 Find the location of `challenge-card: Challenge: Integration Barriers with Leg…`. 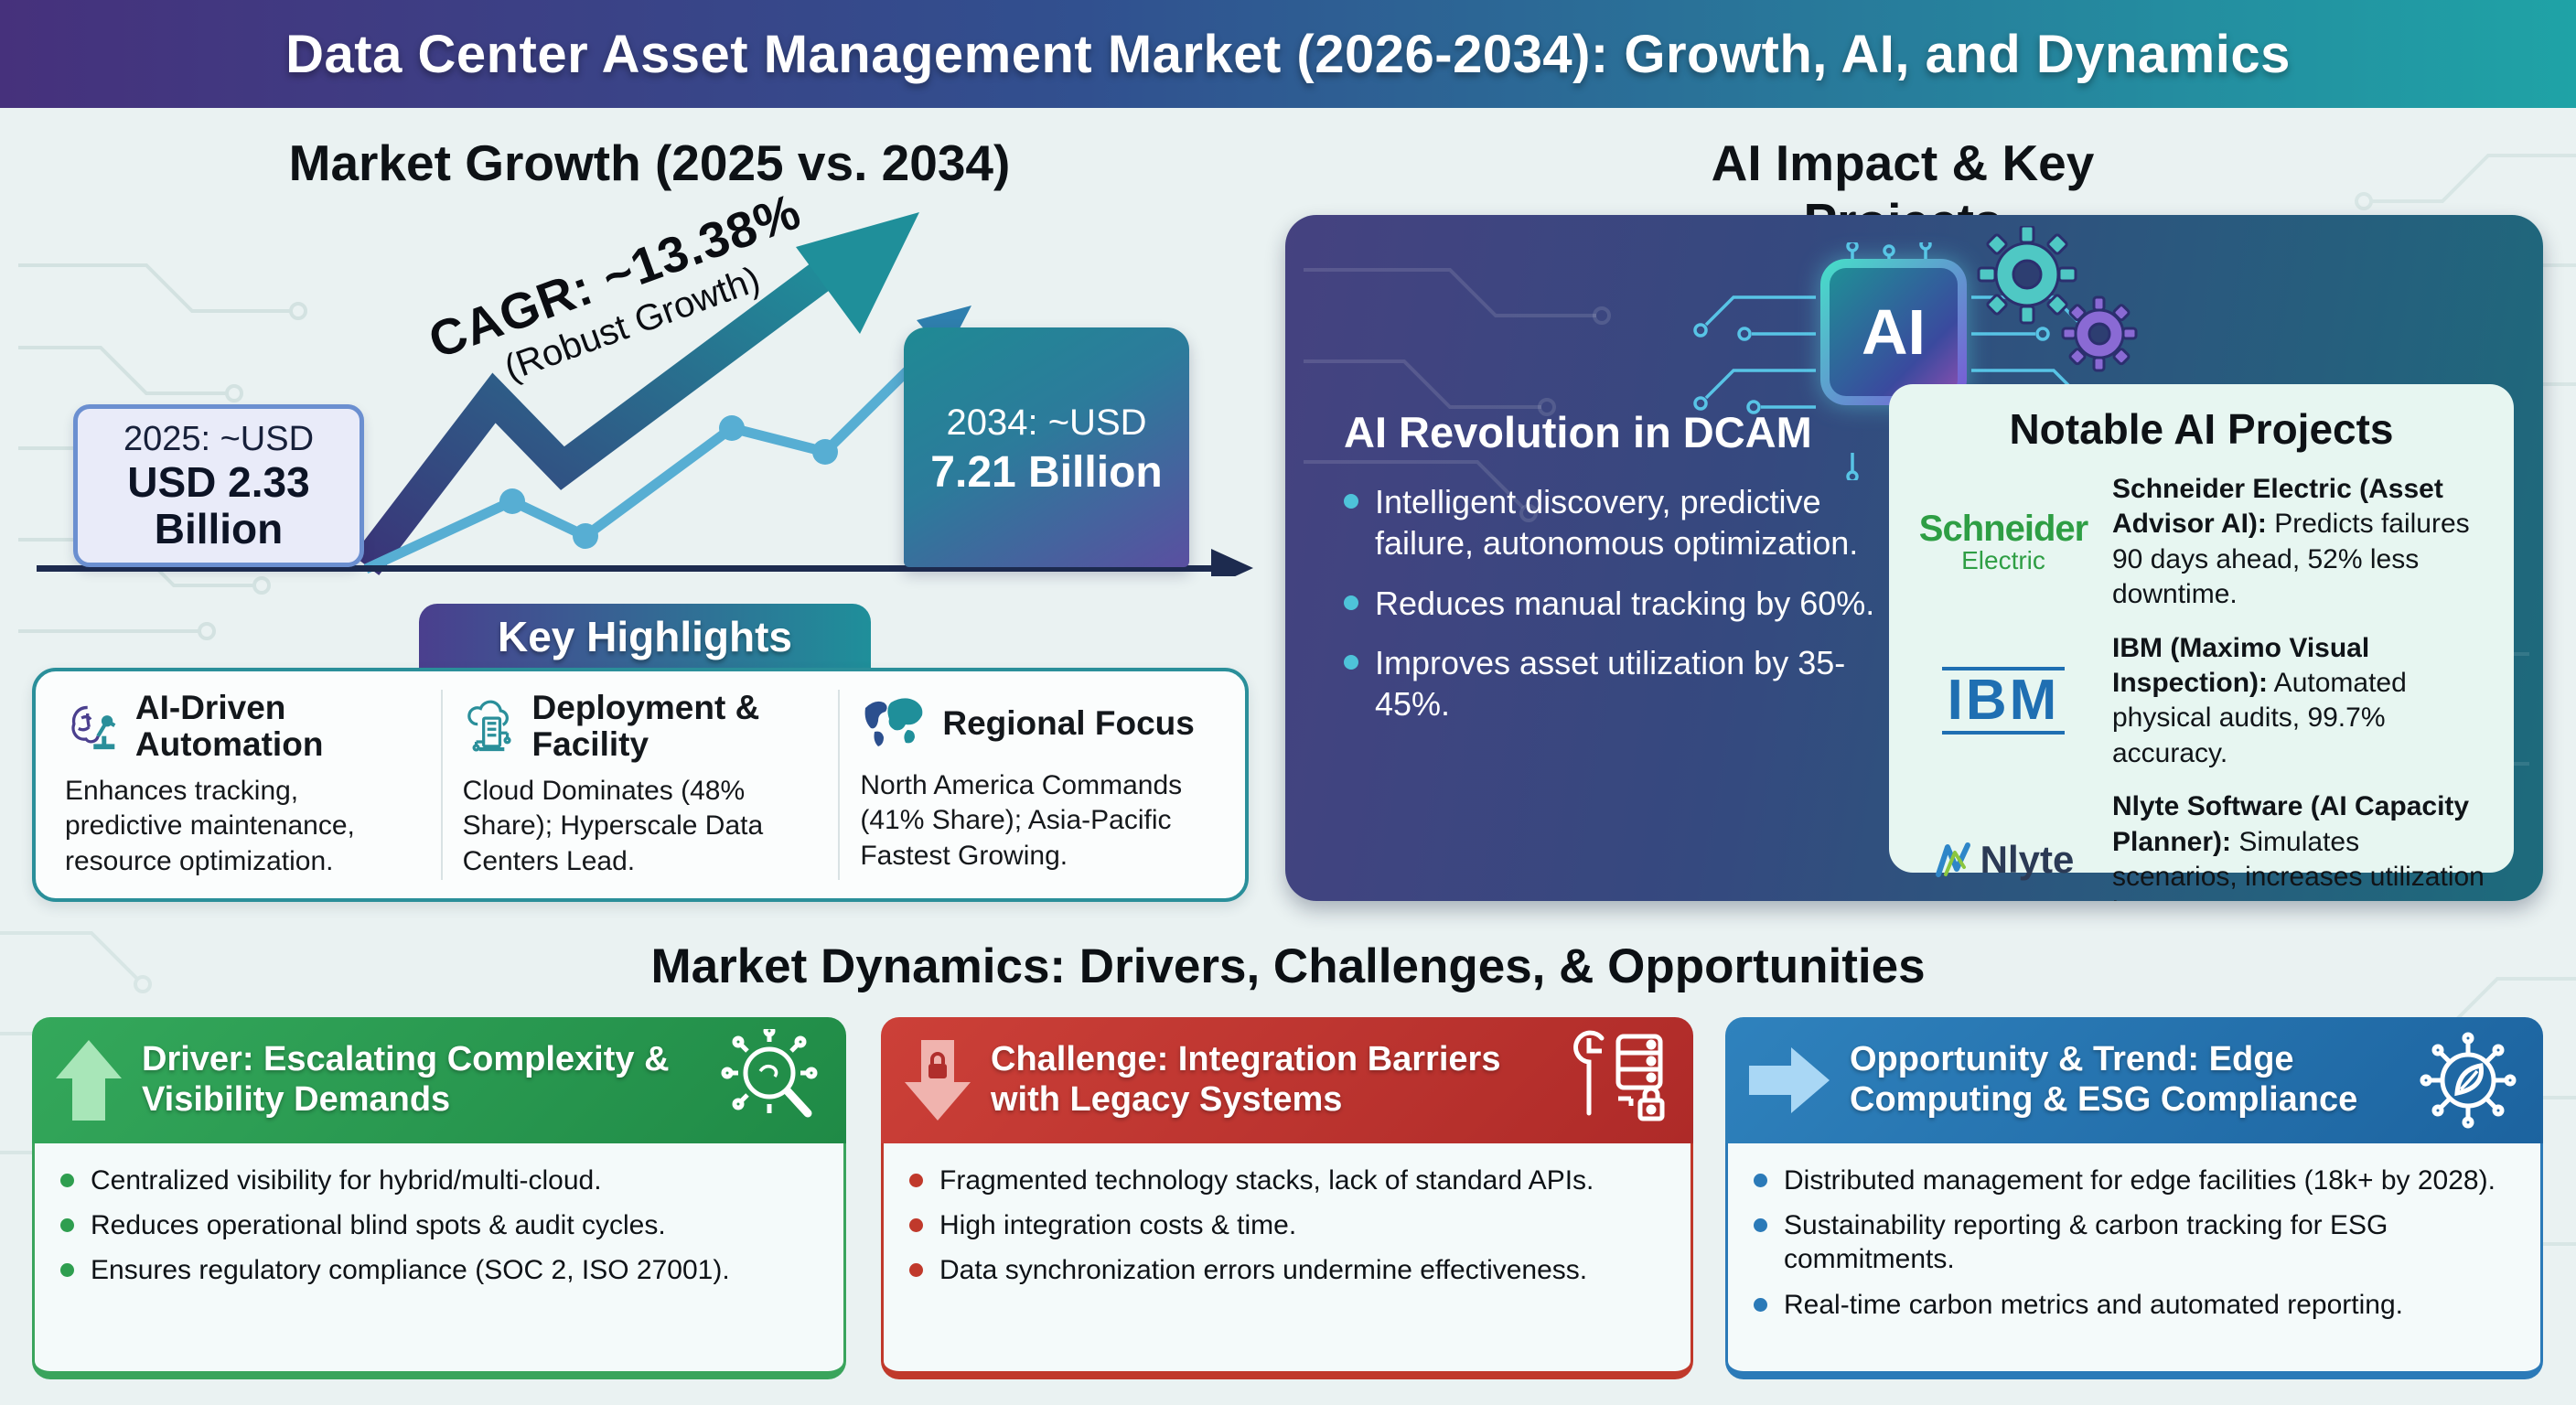

challenge-card: Challenge: Integration Barriers with Leg… is located at coordinates (1287, 1198).